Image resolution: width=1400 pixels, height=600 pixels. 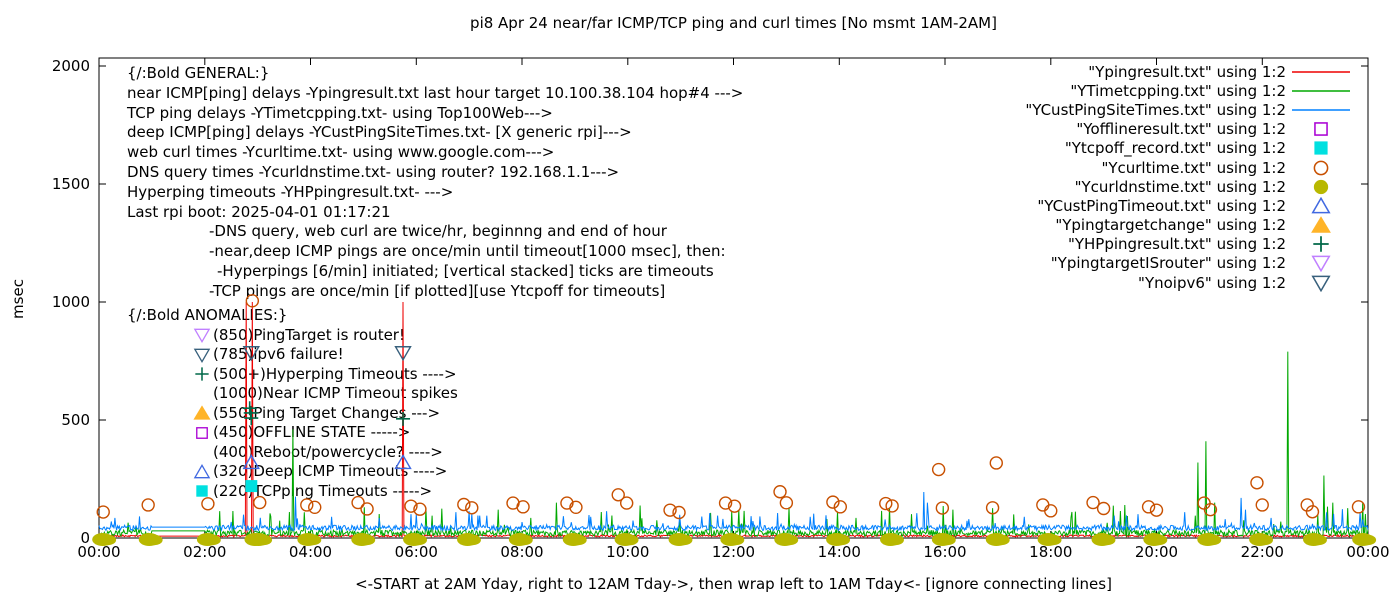 I want to click on anomaly-note-line: (320)Deep ICMP Timeouts ---->, so click(x=325, y=472).